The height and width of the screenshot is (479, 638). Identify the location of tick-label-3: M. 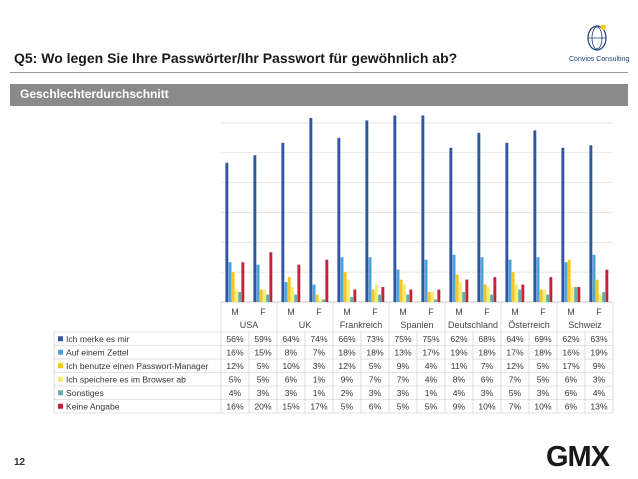
(291, 312).